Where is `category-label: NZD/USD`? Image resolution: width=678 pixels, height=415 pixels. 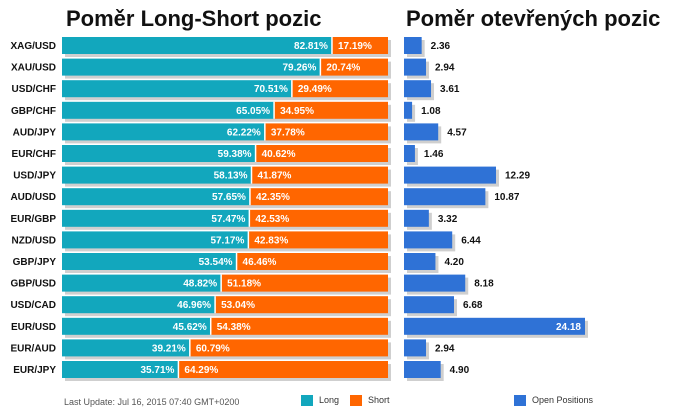
category-label: NZD/USD is located at coordinates (34, 240).